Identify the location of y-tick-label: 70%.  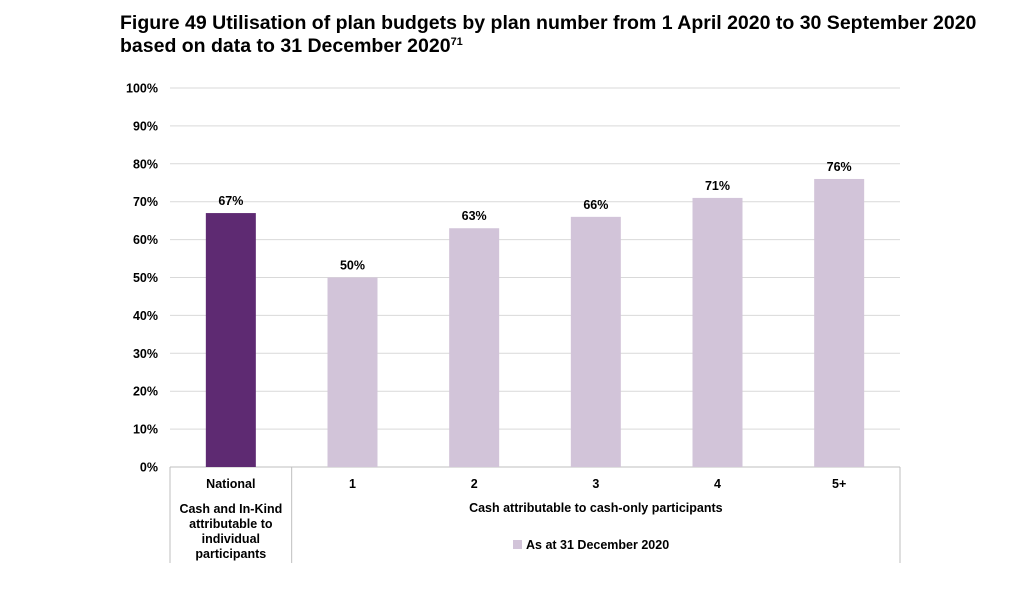
(145, 202).